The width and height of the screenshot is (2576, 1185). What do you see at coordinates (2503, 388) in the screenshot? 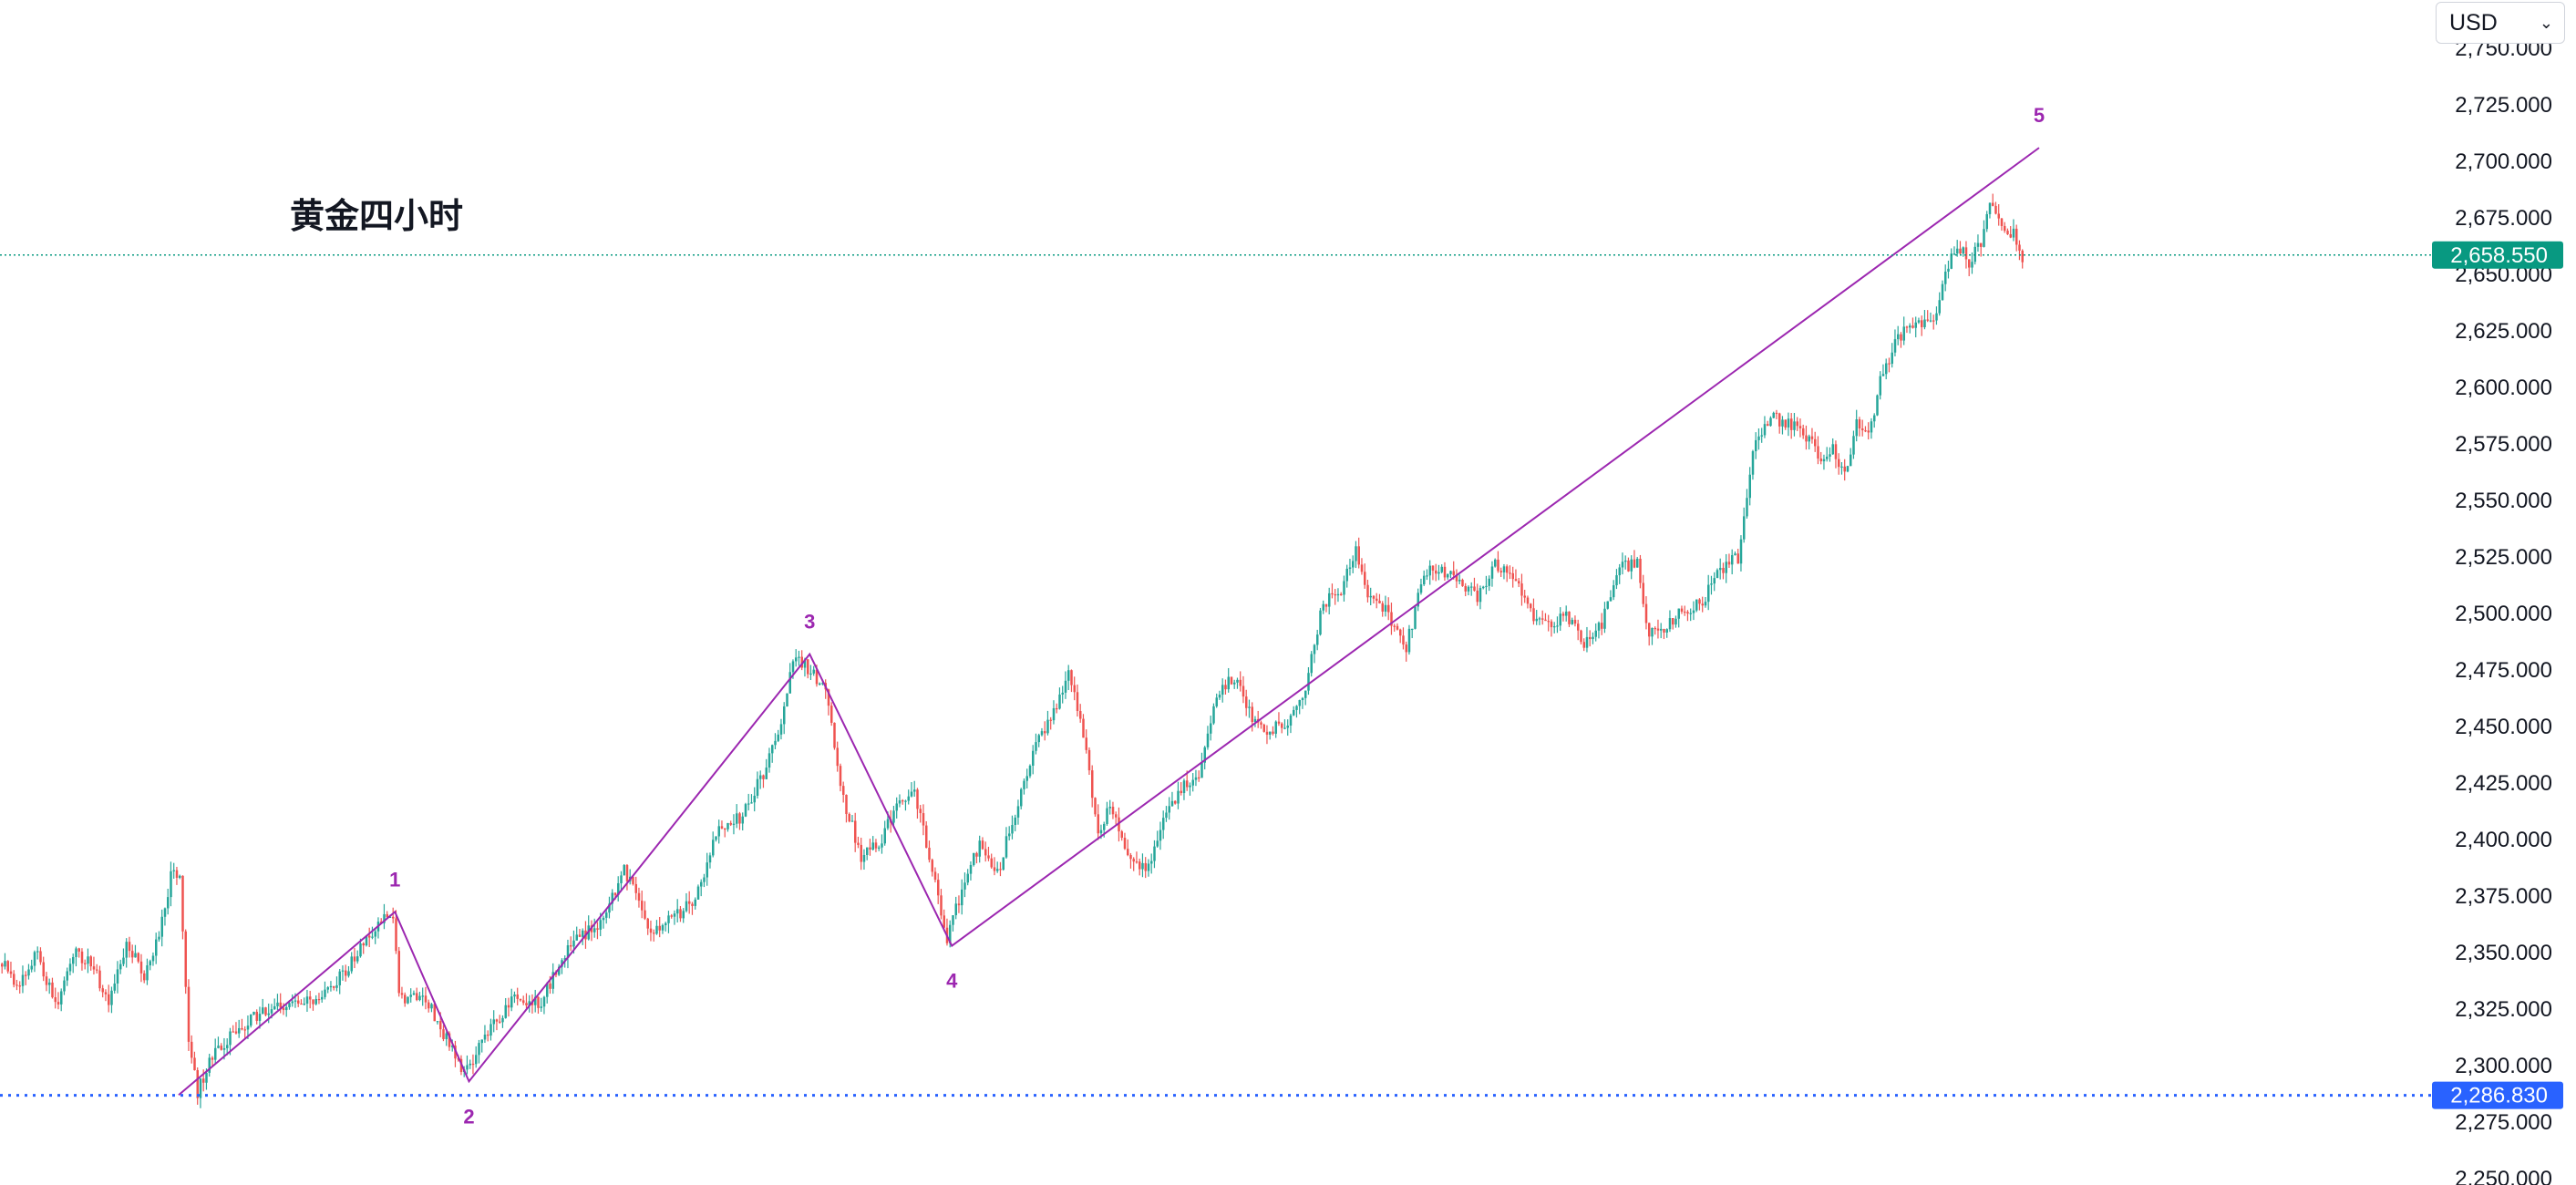
I see `y-tick-label: 2,600.000` at bounding box center [2503, 388].